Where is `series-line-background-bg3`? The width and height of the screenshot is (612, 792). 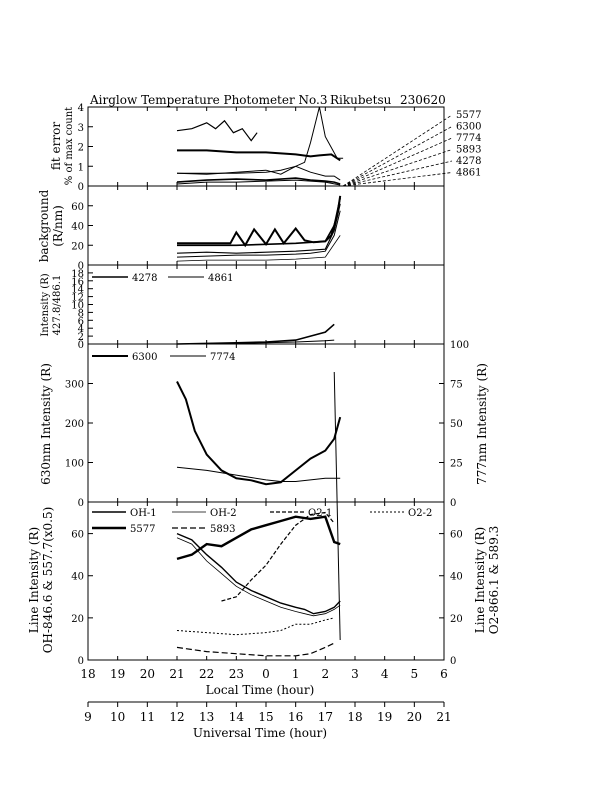
series-line-background-bg3 is located at coordinates (258, 228).